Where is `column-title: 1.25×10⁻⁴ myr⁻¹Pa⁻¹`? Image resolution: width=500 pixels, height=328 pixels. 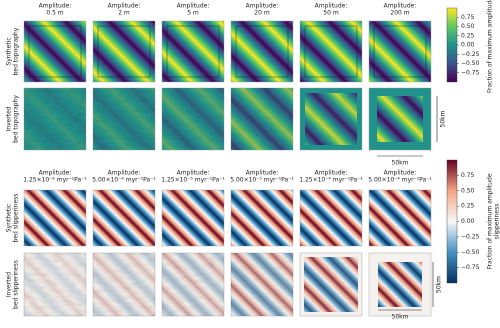
column-title: 1.25×10⁻⁴ myr⁻¹Pa⁻¹ is located at coordinates (331, 180).